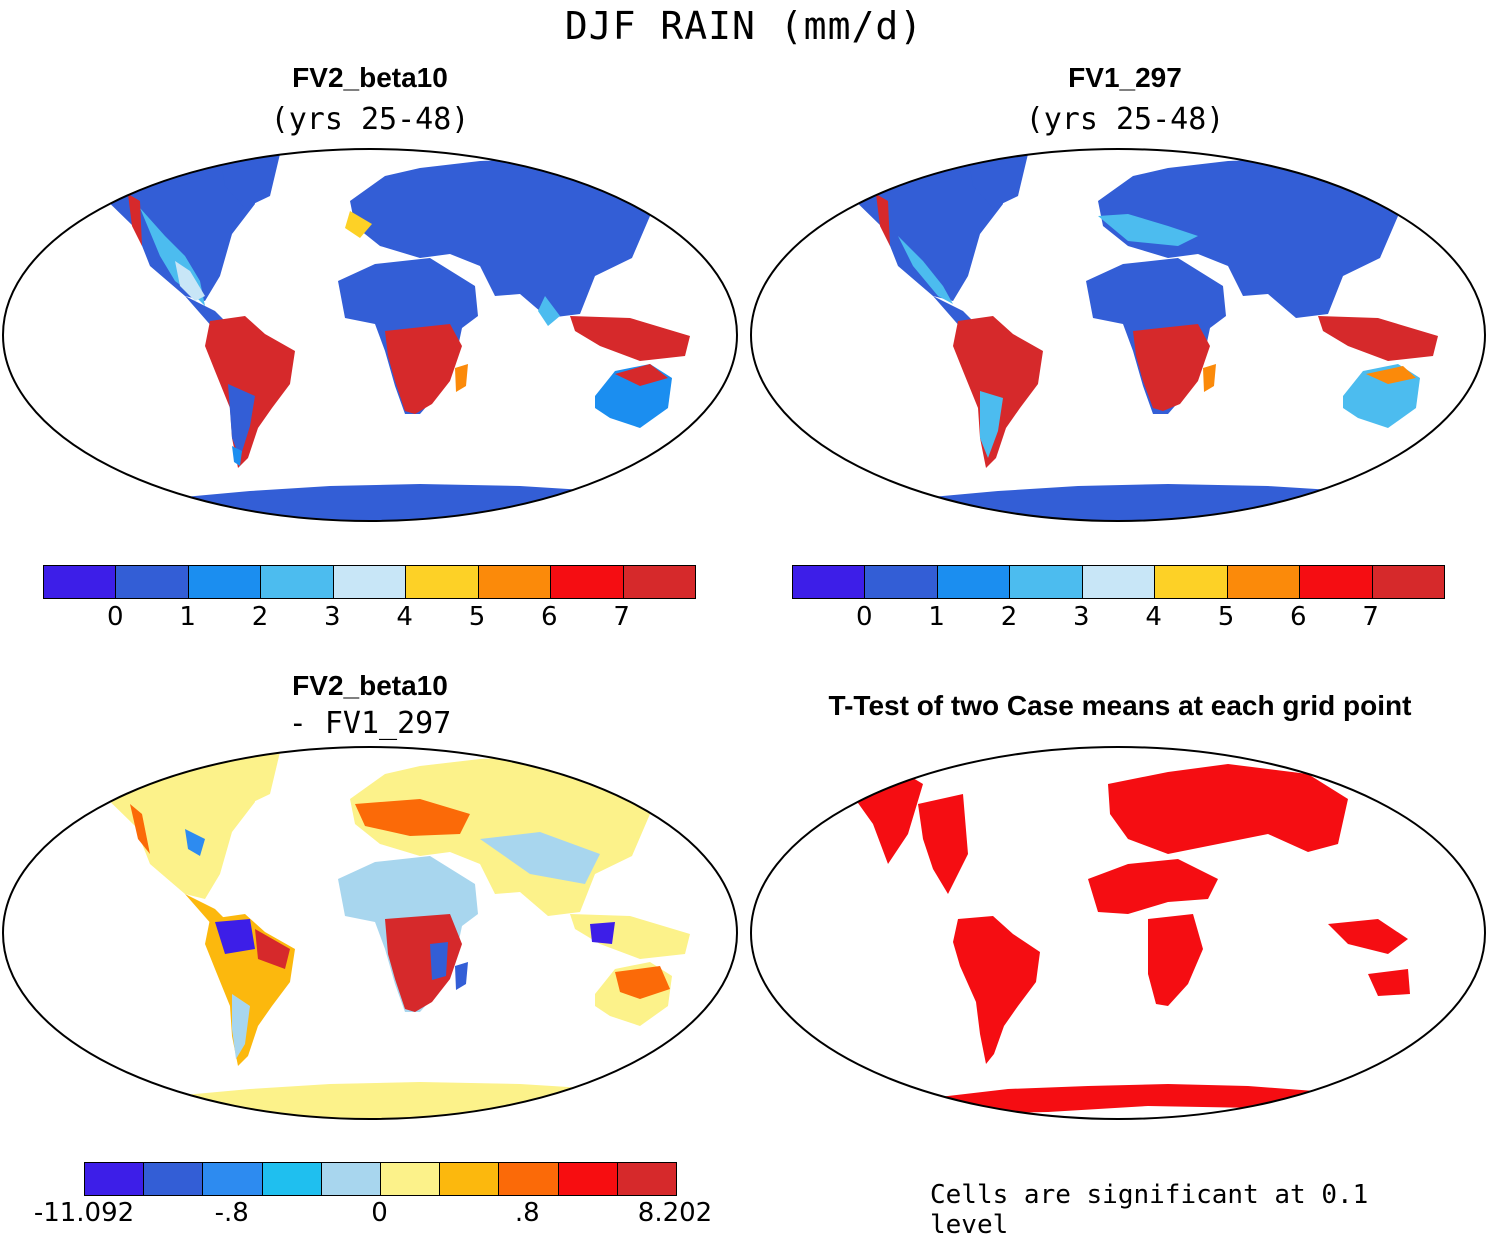 This screenshot has width=1488, height=1240. Describe the element at coordinates (1149, 1210) in the screenshot. I see `significance-note: Cells are significant at 0.1 level` at that location.